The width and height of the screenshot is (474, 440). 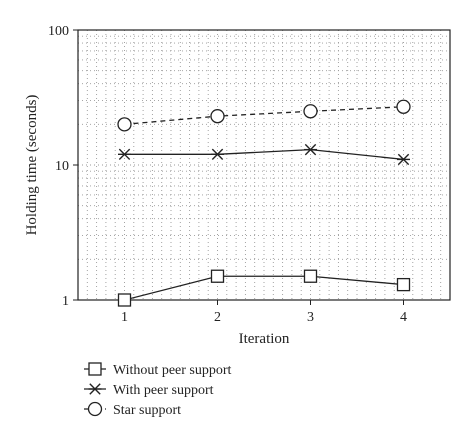 I want to click on x-tick-label: 1, so click(x=124, y=317).